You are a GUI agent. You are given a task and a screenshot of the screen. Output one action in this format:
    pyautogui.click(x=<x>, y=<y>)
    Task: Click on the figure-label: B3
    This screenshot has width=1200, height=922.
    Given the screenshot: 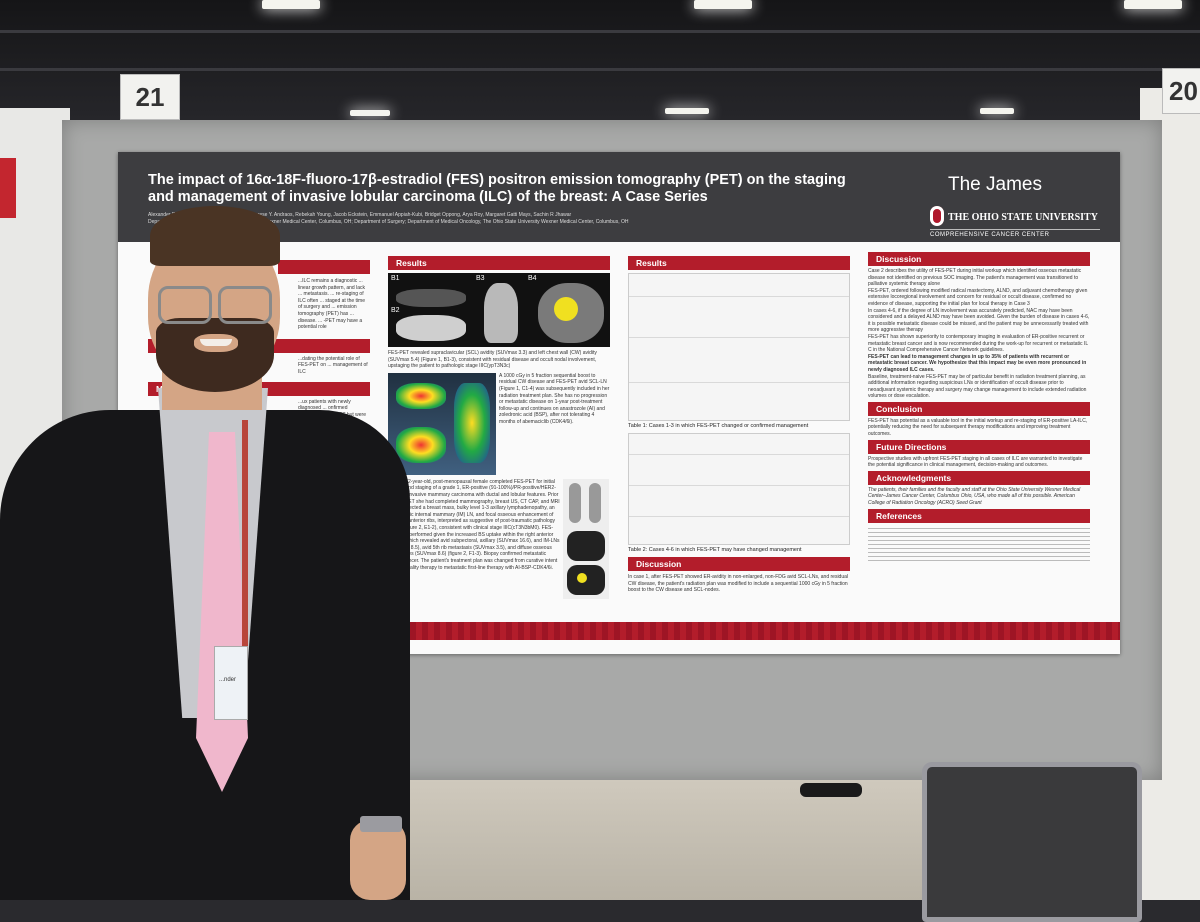 What is the action you would take?
    pyautogui.click(x=480, y=278)
    